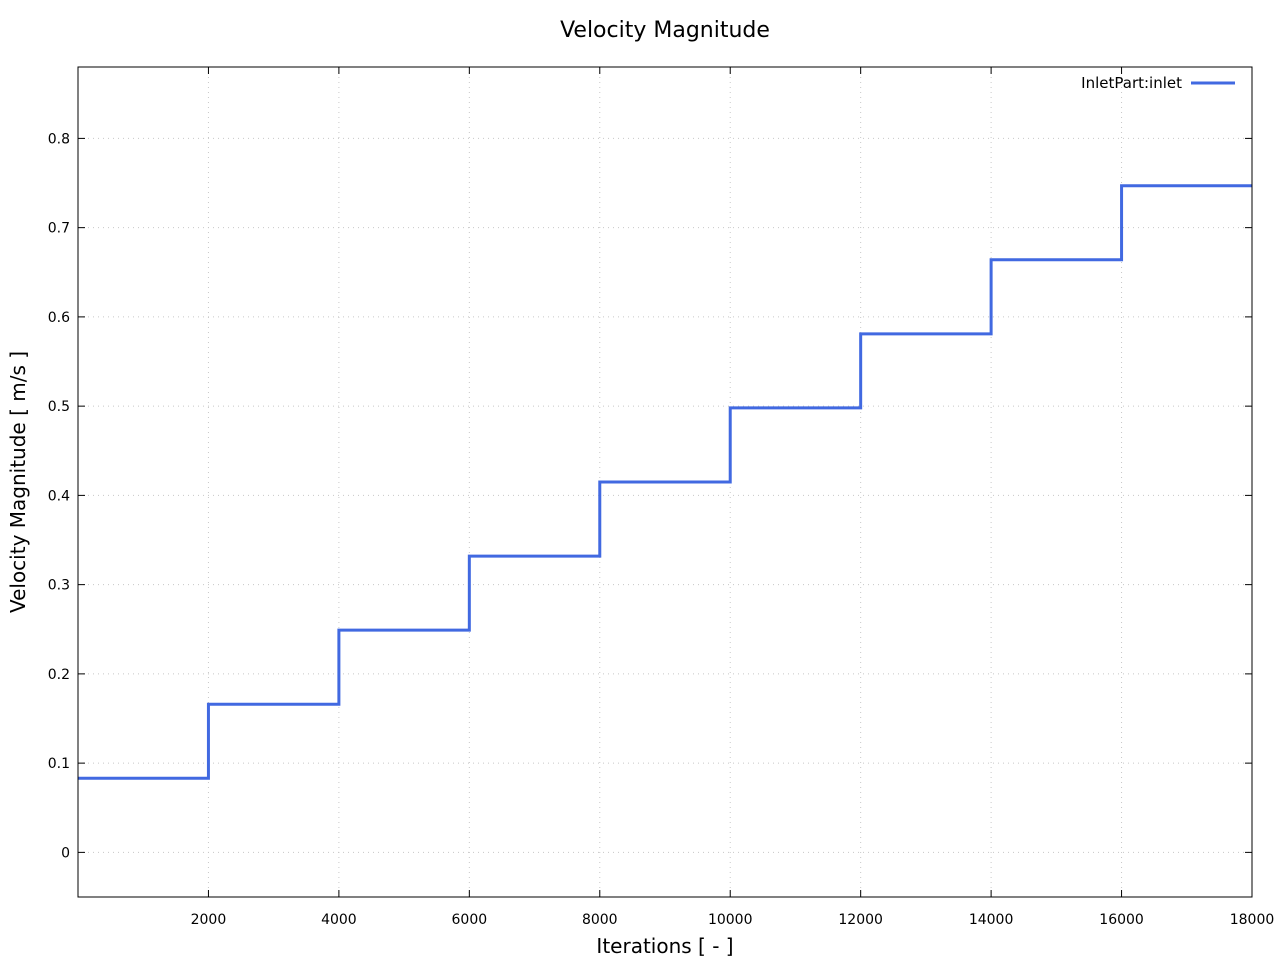  Describe the element at coordinates (991, 920) in the screenshot. I see `x-tick-label: 14000` at that location.